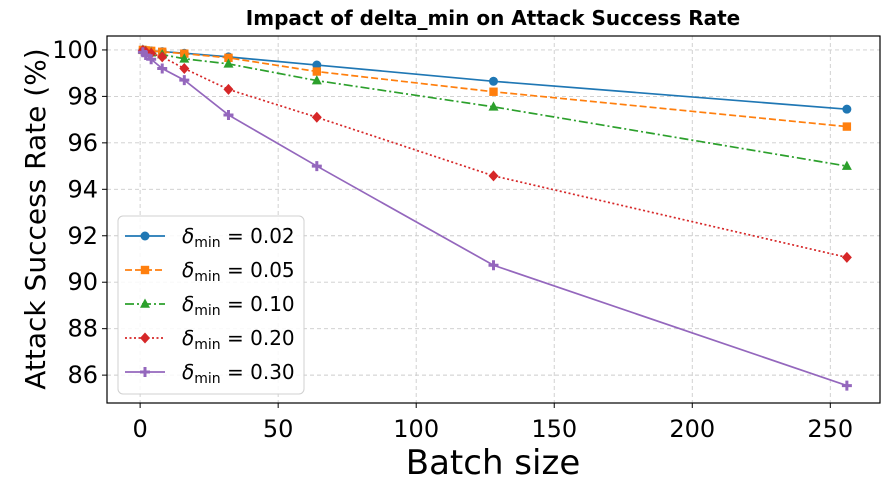 Image resolution: width=889 pixels, height=490 pixels. Describe the element at coordinates (82, 236) in the screenshot. I see `y-tick-label: 92` at that location.